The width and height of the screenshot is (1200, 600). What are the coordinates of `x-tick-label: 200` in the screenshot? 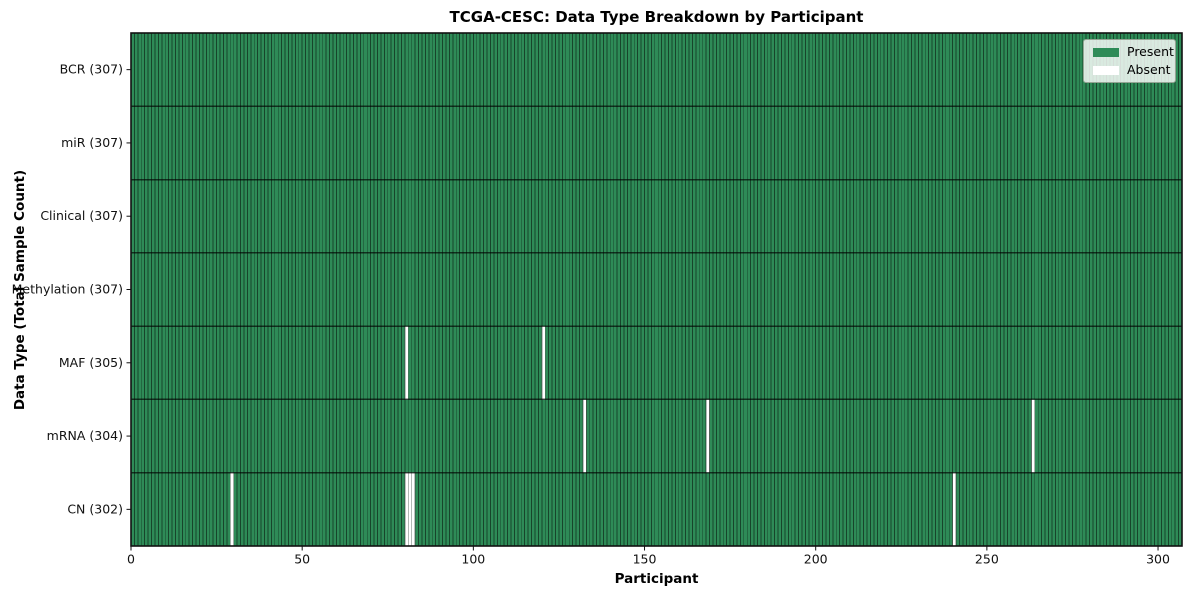 It's located at (816, 559).